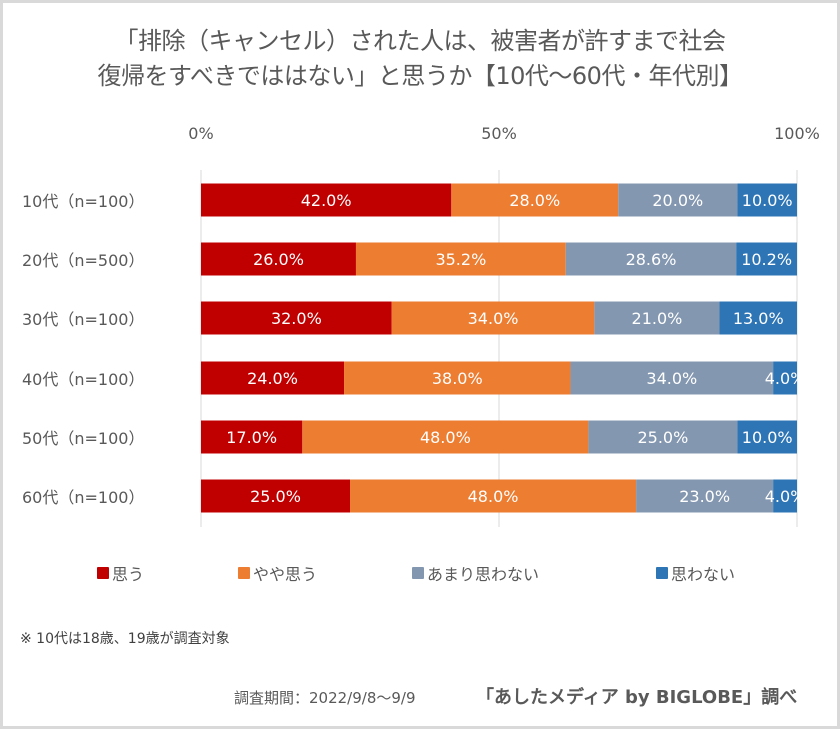 Image resolution: width=840 pixels, height=729 pixels. Describe the element at coordinates (128, 574) in the screenshot. I see `legend-label: 思う` at that location.